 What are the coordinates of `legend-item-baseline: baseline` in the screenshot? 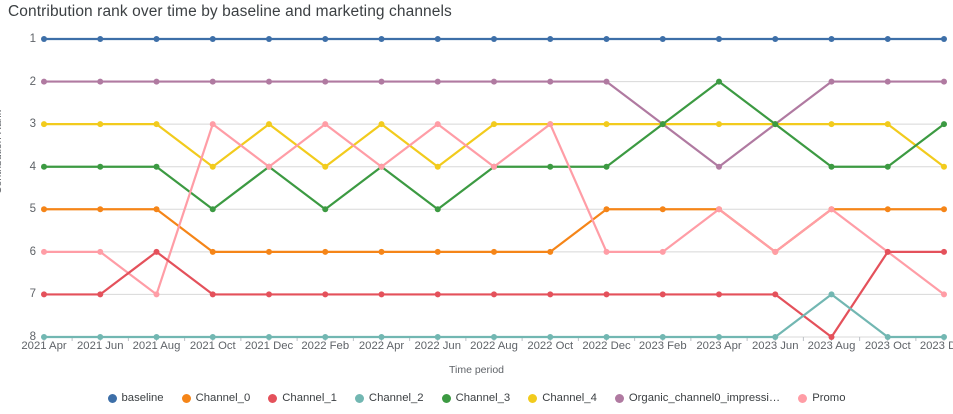 It's located at (135, 398).